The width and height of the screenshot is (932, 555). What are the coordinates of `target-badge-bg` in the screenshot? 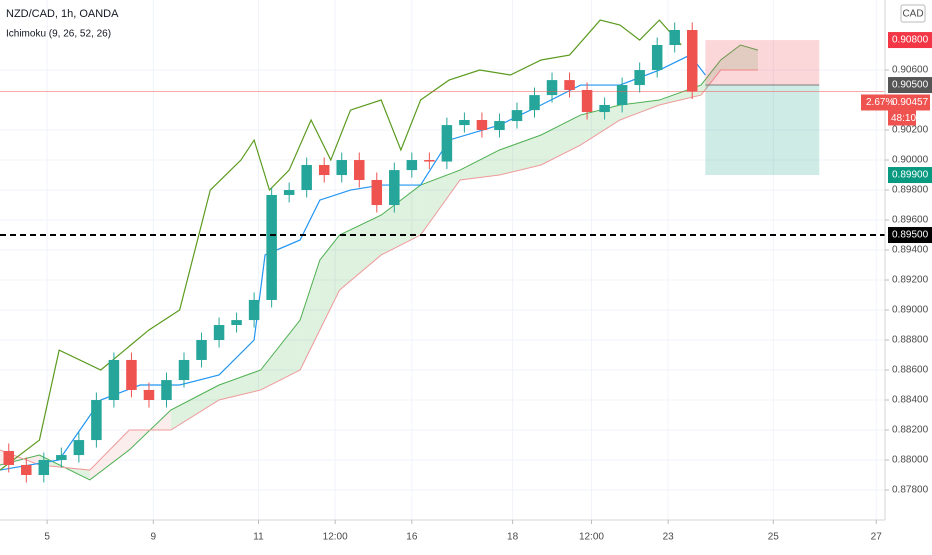 It's located at (910, 175).